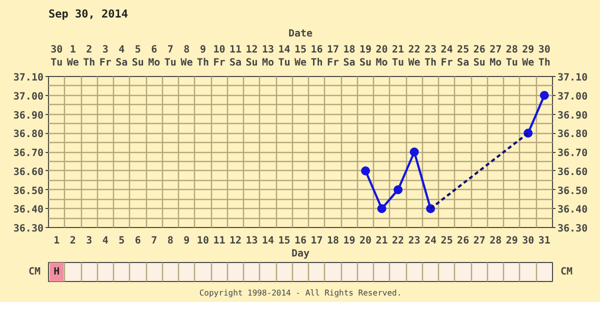 This screenshot has height=328, width=600. Describe the element at coordinates (28, 116) in the screenshot. I see `y-tick-label: 36.90` at that location.